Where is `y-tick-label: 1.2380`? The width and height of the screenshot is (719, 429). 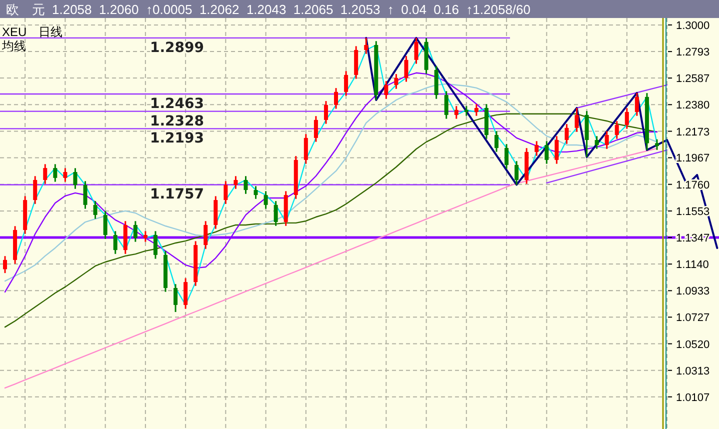 y-tick-label: 1.2380 is located at coordinates (693, 106).